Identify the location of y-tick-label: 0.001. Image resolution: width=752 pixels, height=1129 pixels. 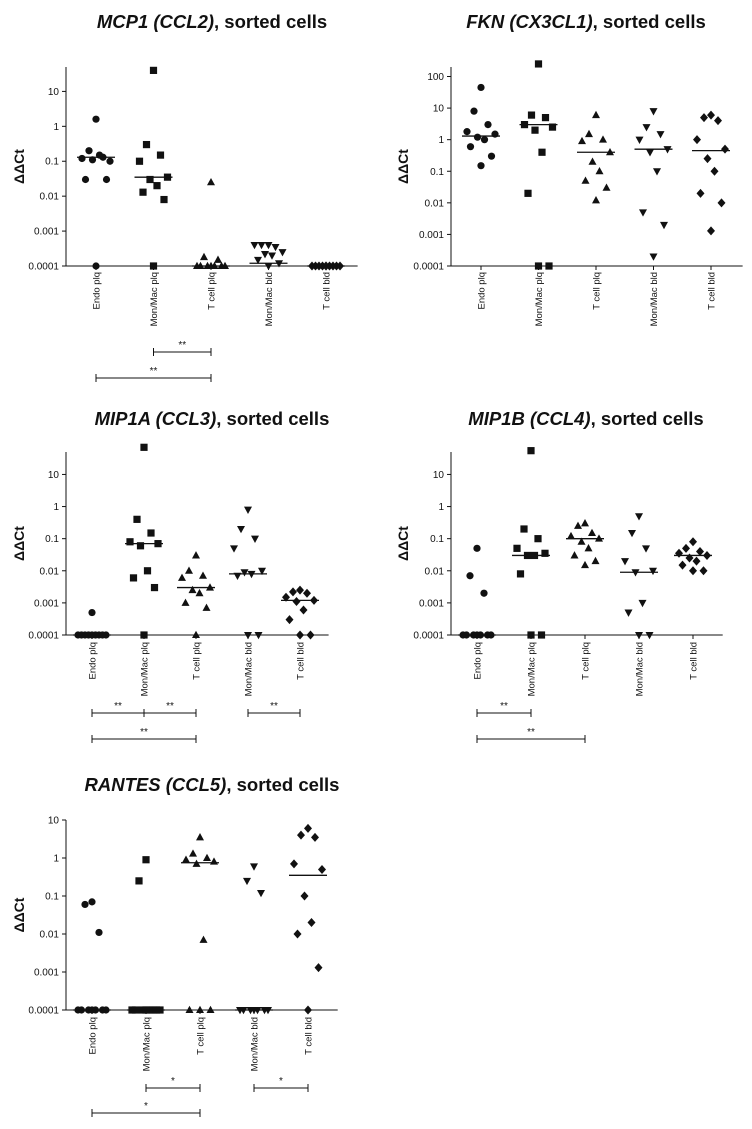
(431, 603).